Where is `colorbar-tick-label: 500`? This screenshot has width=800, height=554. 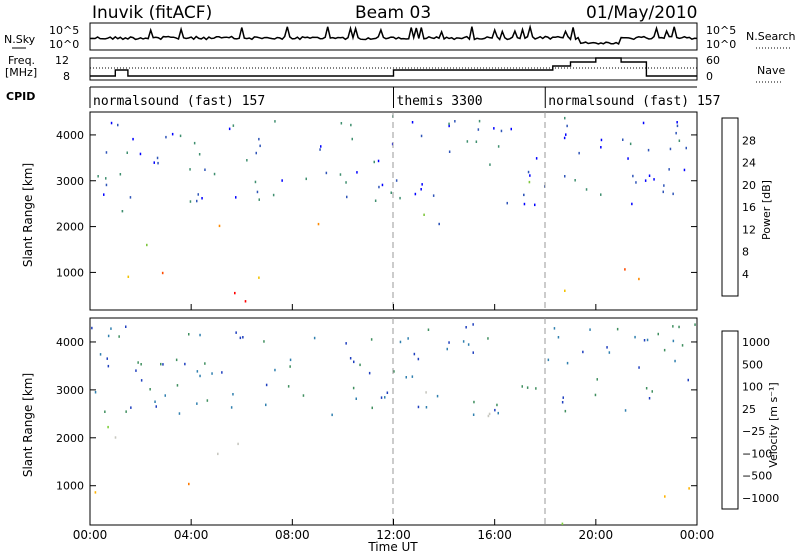
colorbar-tick-label: 500 is located at coordinates (752, 364).